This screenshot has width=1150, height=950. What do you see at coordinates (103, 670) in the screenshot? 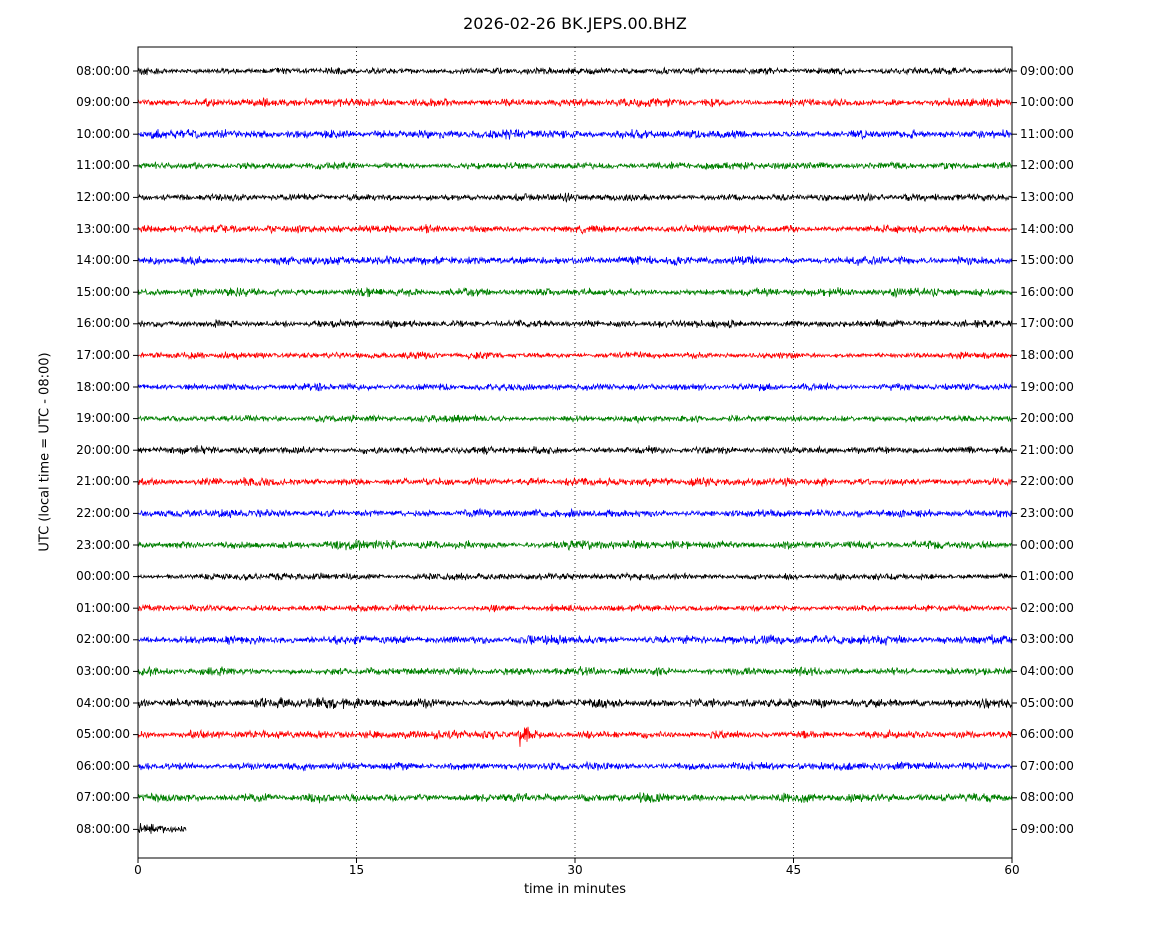
I see `row-left-label: 03:00:00` at bounding box center [103, 670].